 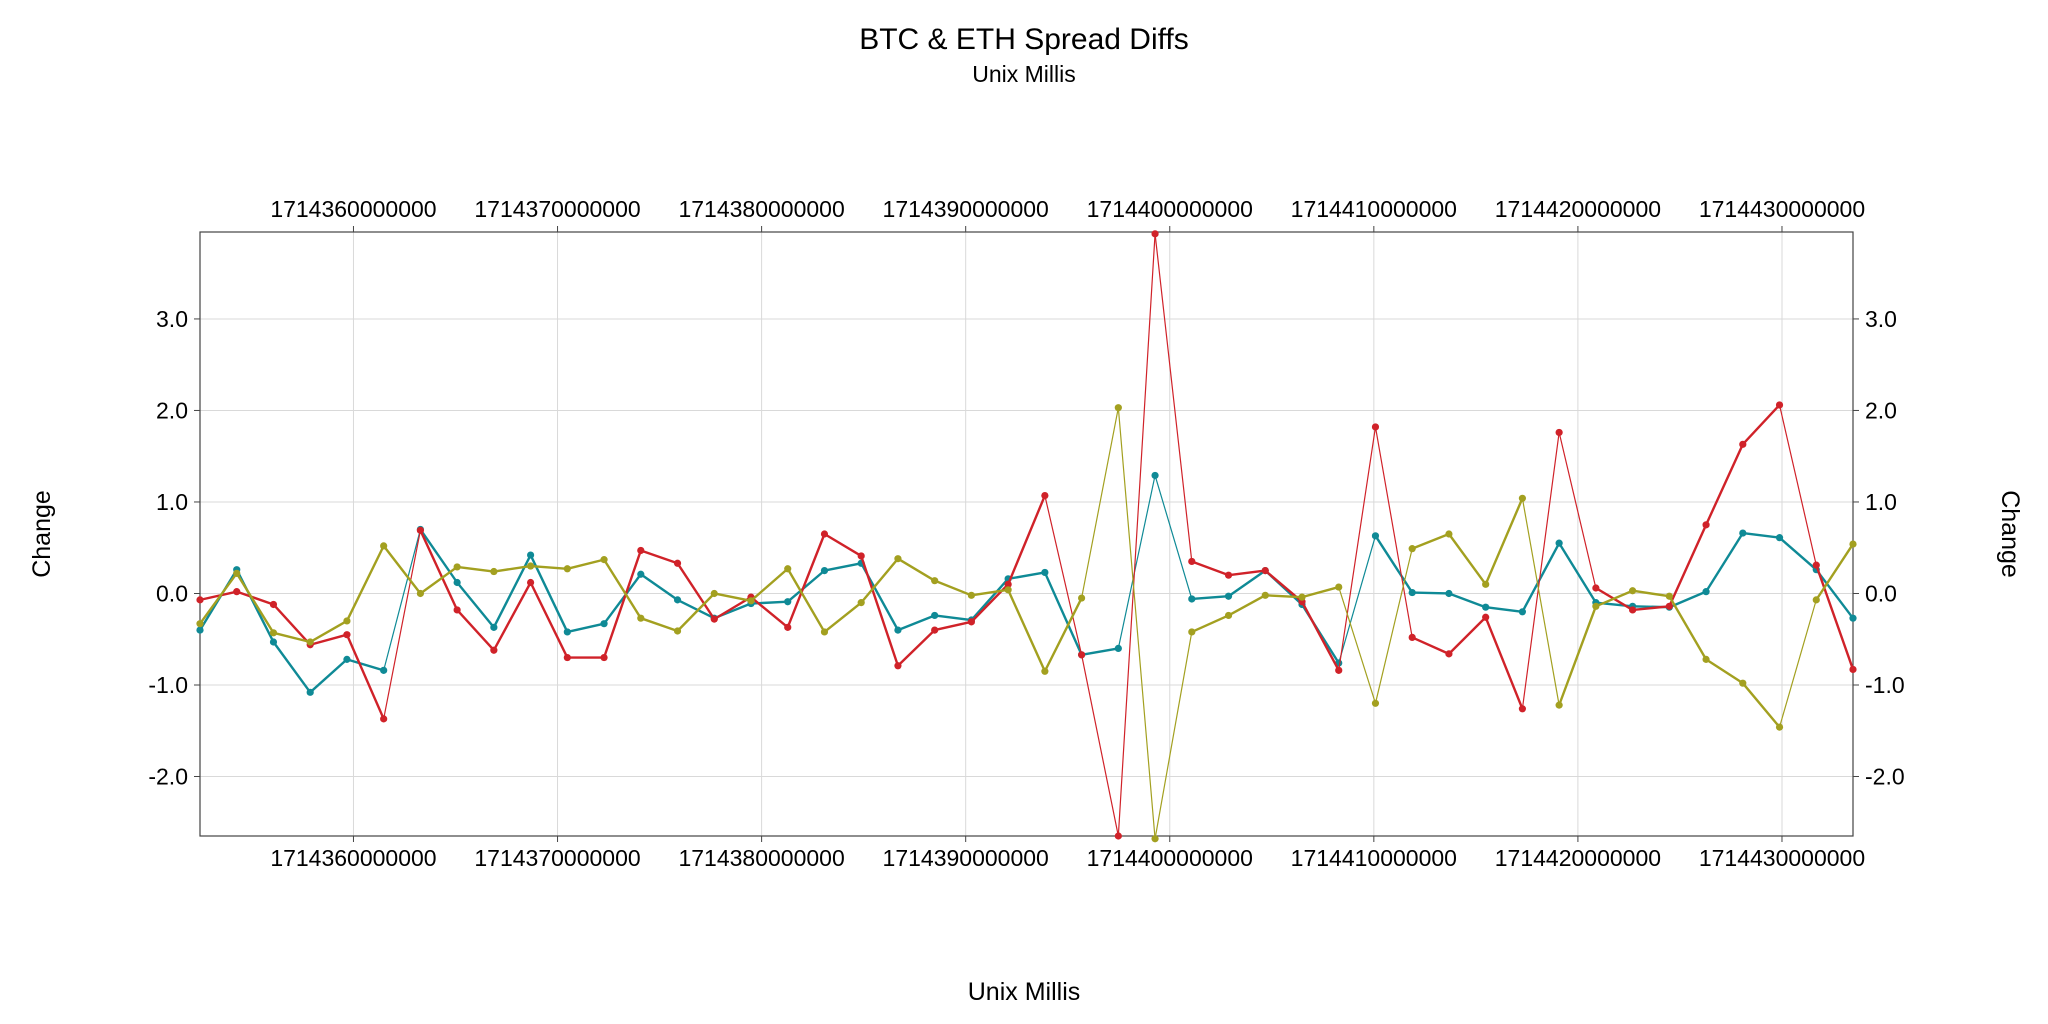 What do you see at coordinates (1024, 992) in the screenshot?
I see `x-axis-label: Unix Millis` at bounding box center [1024, 992].